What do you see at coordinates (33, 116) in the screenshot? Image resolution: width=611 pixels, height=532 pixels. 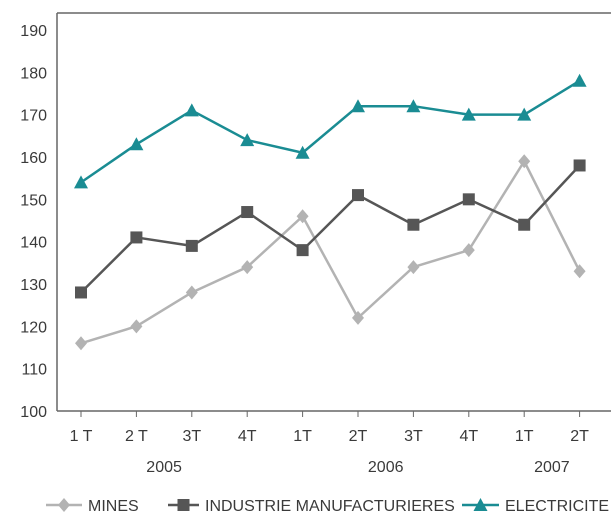 I see `y-tick-label: 170` at bounding box center [33, 116].